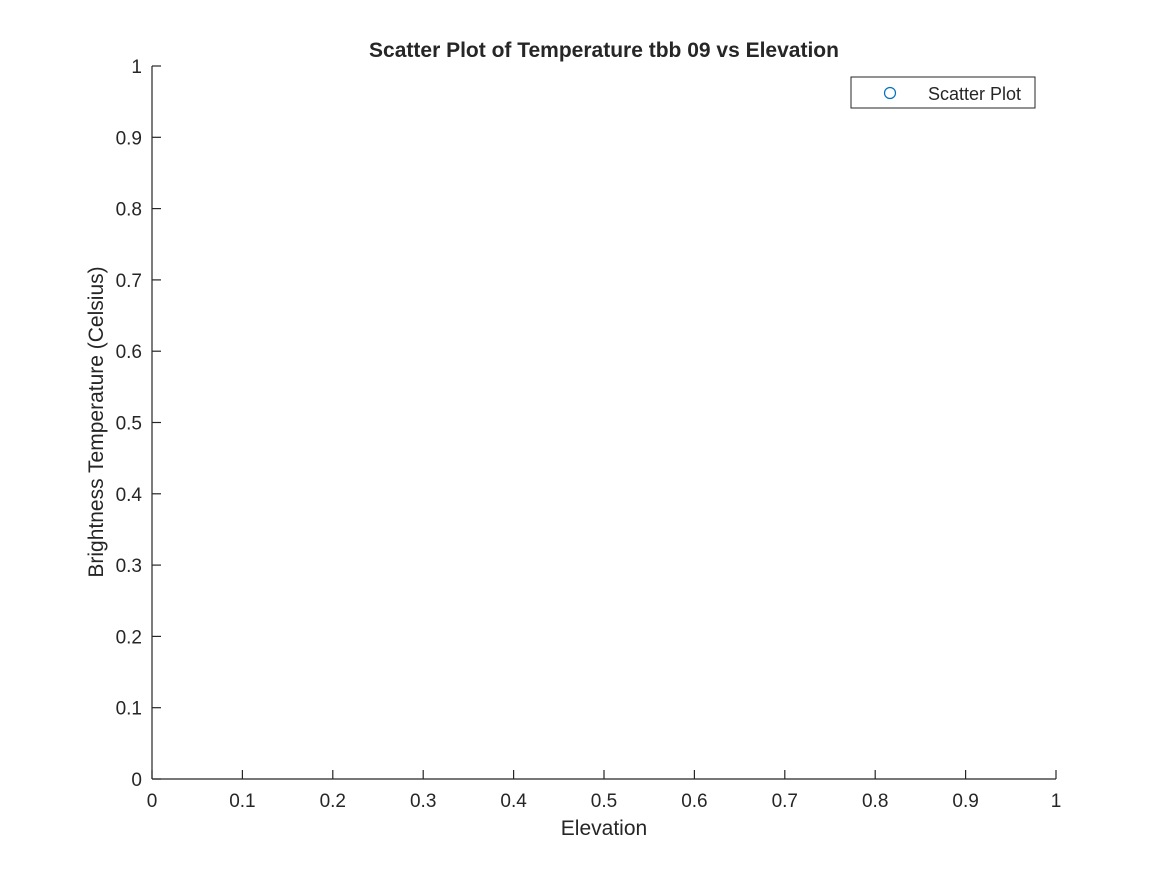 This screenshot has height=880, width=1167. Describe the element at coordinates (129, 210) in the screenshot. I see `y-tick-label: 0.8` at that location.